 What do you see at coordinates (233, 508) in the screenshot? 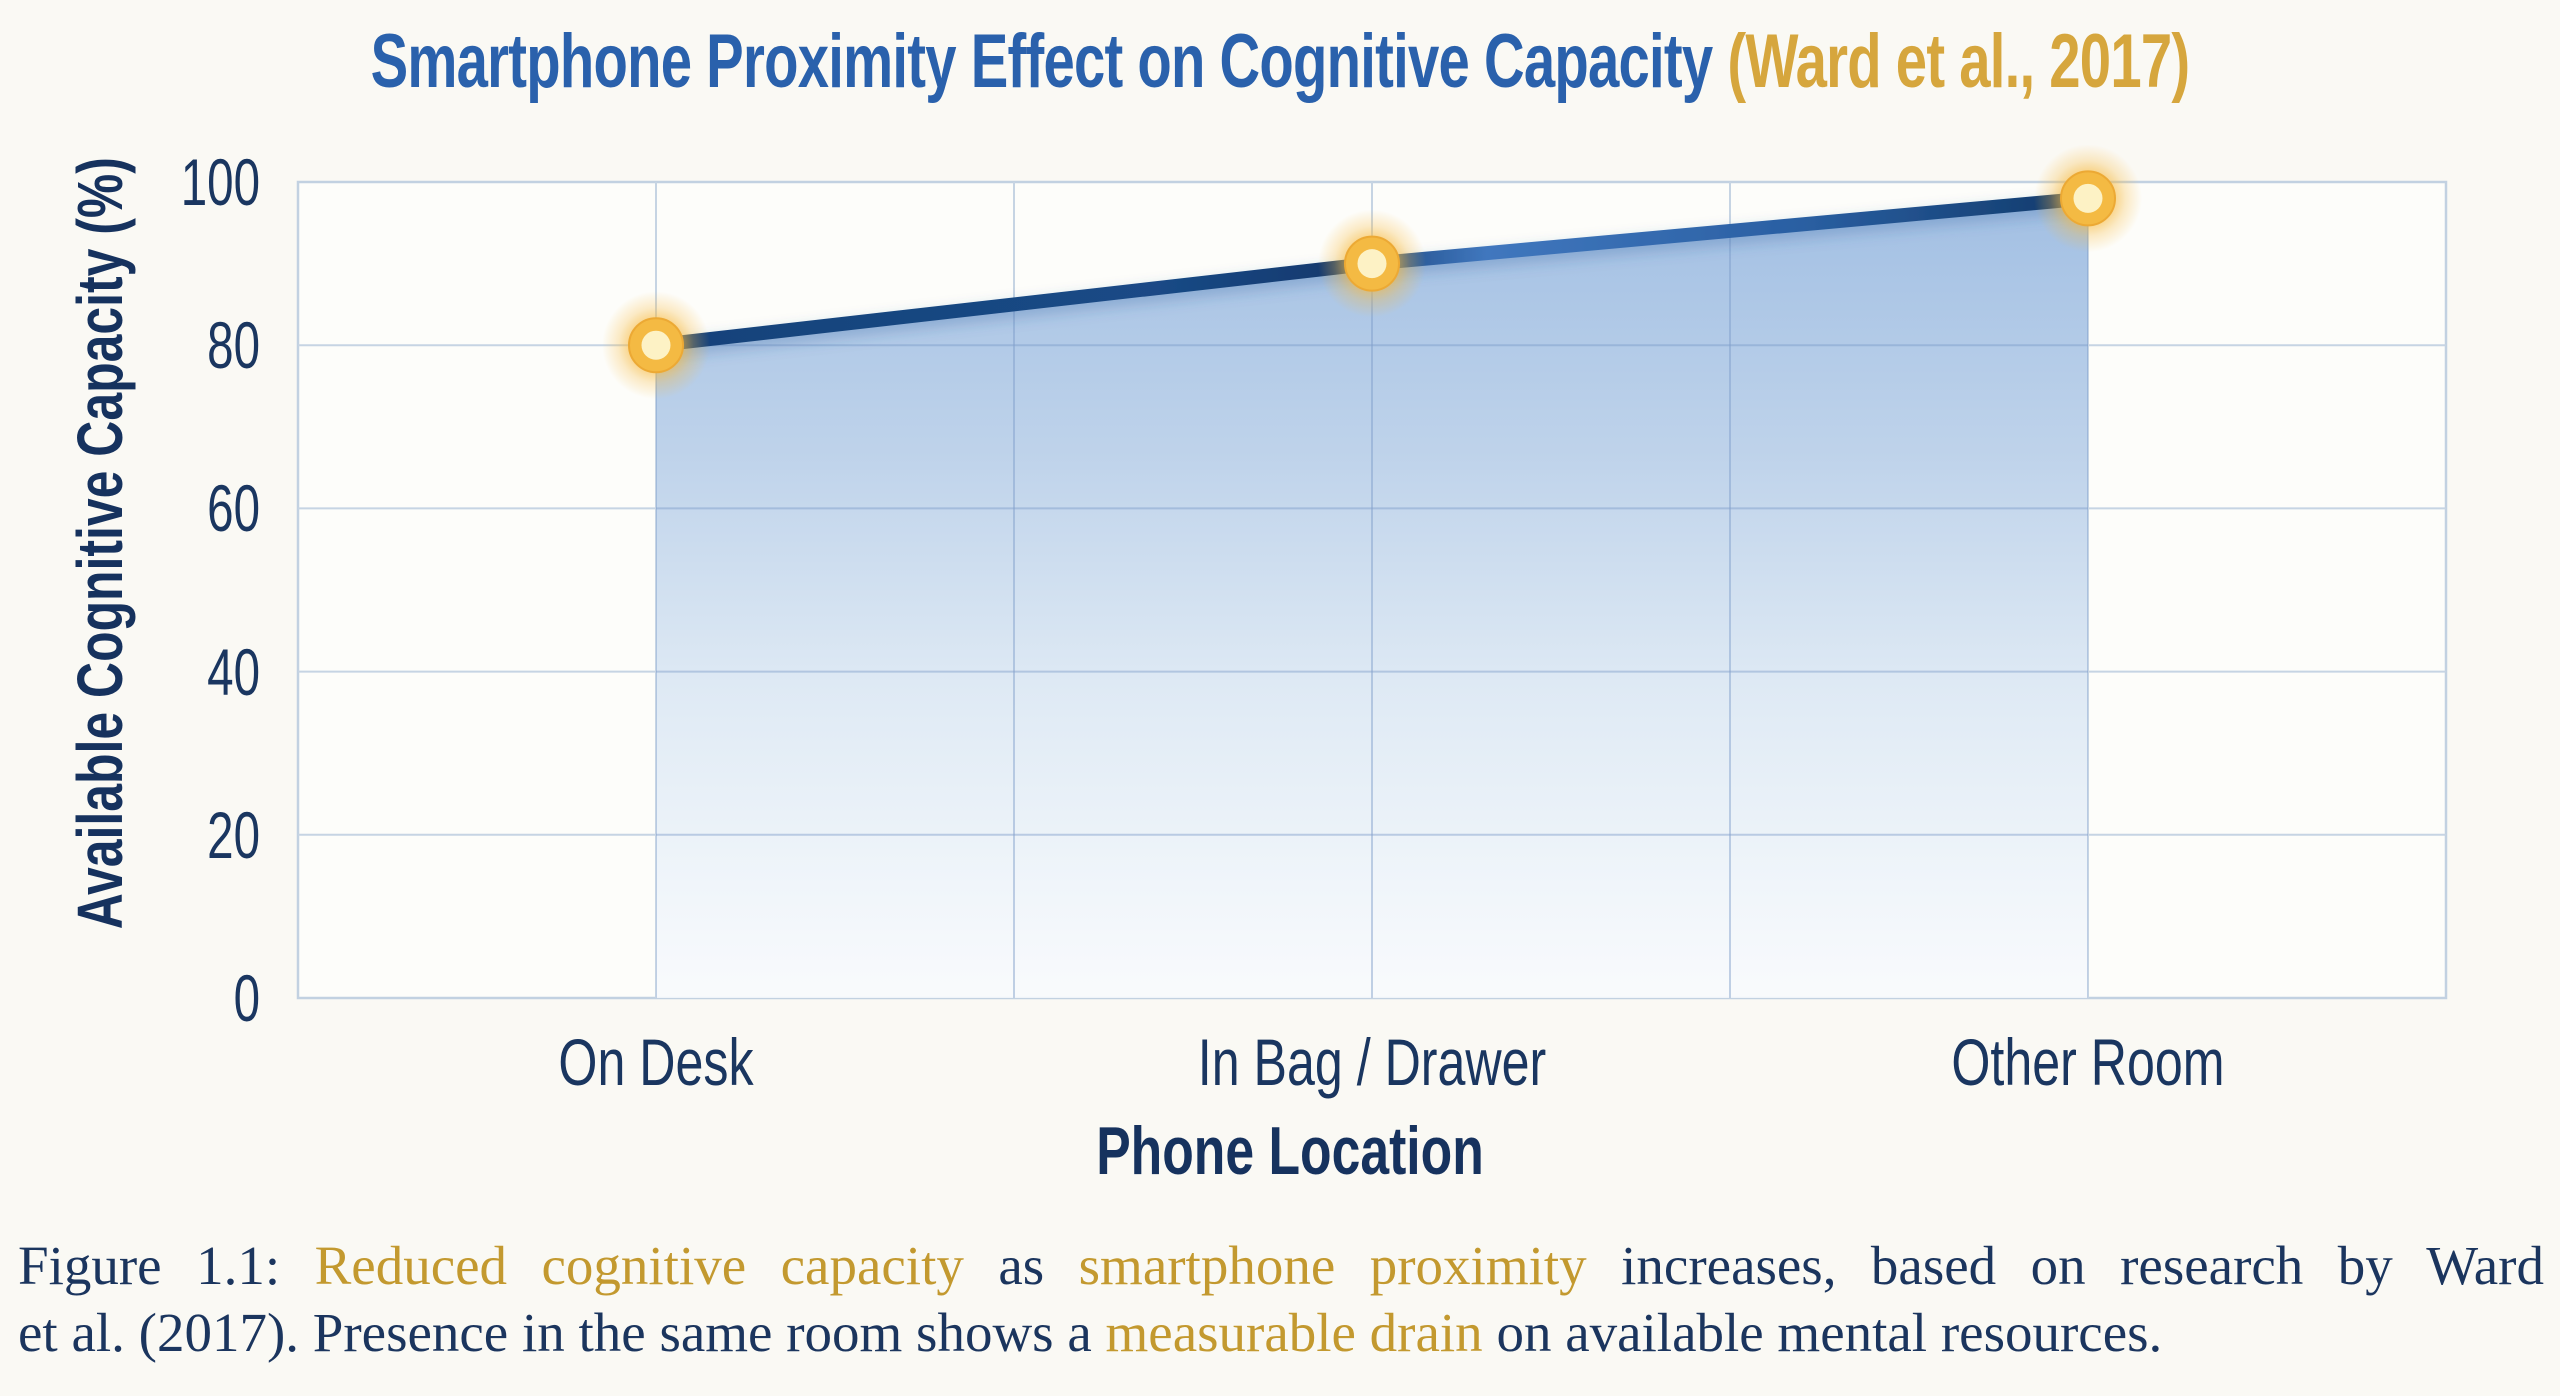
I see `y-tick-label-60: 60` at bounding box center [233, 508].